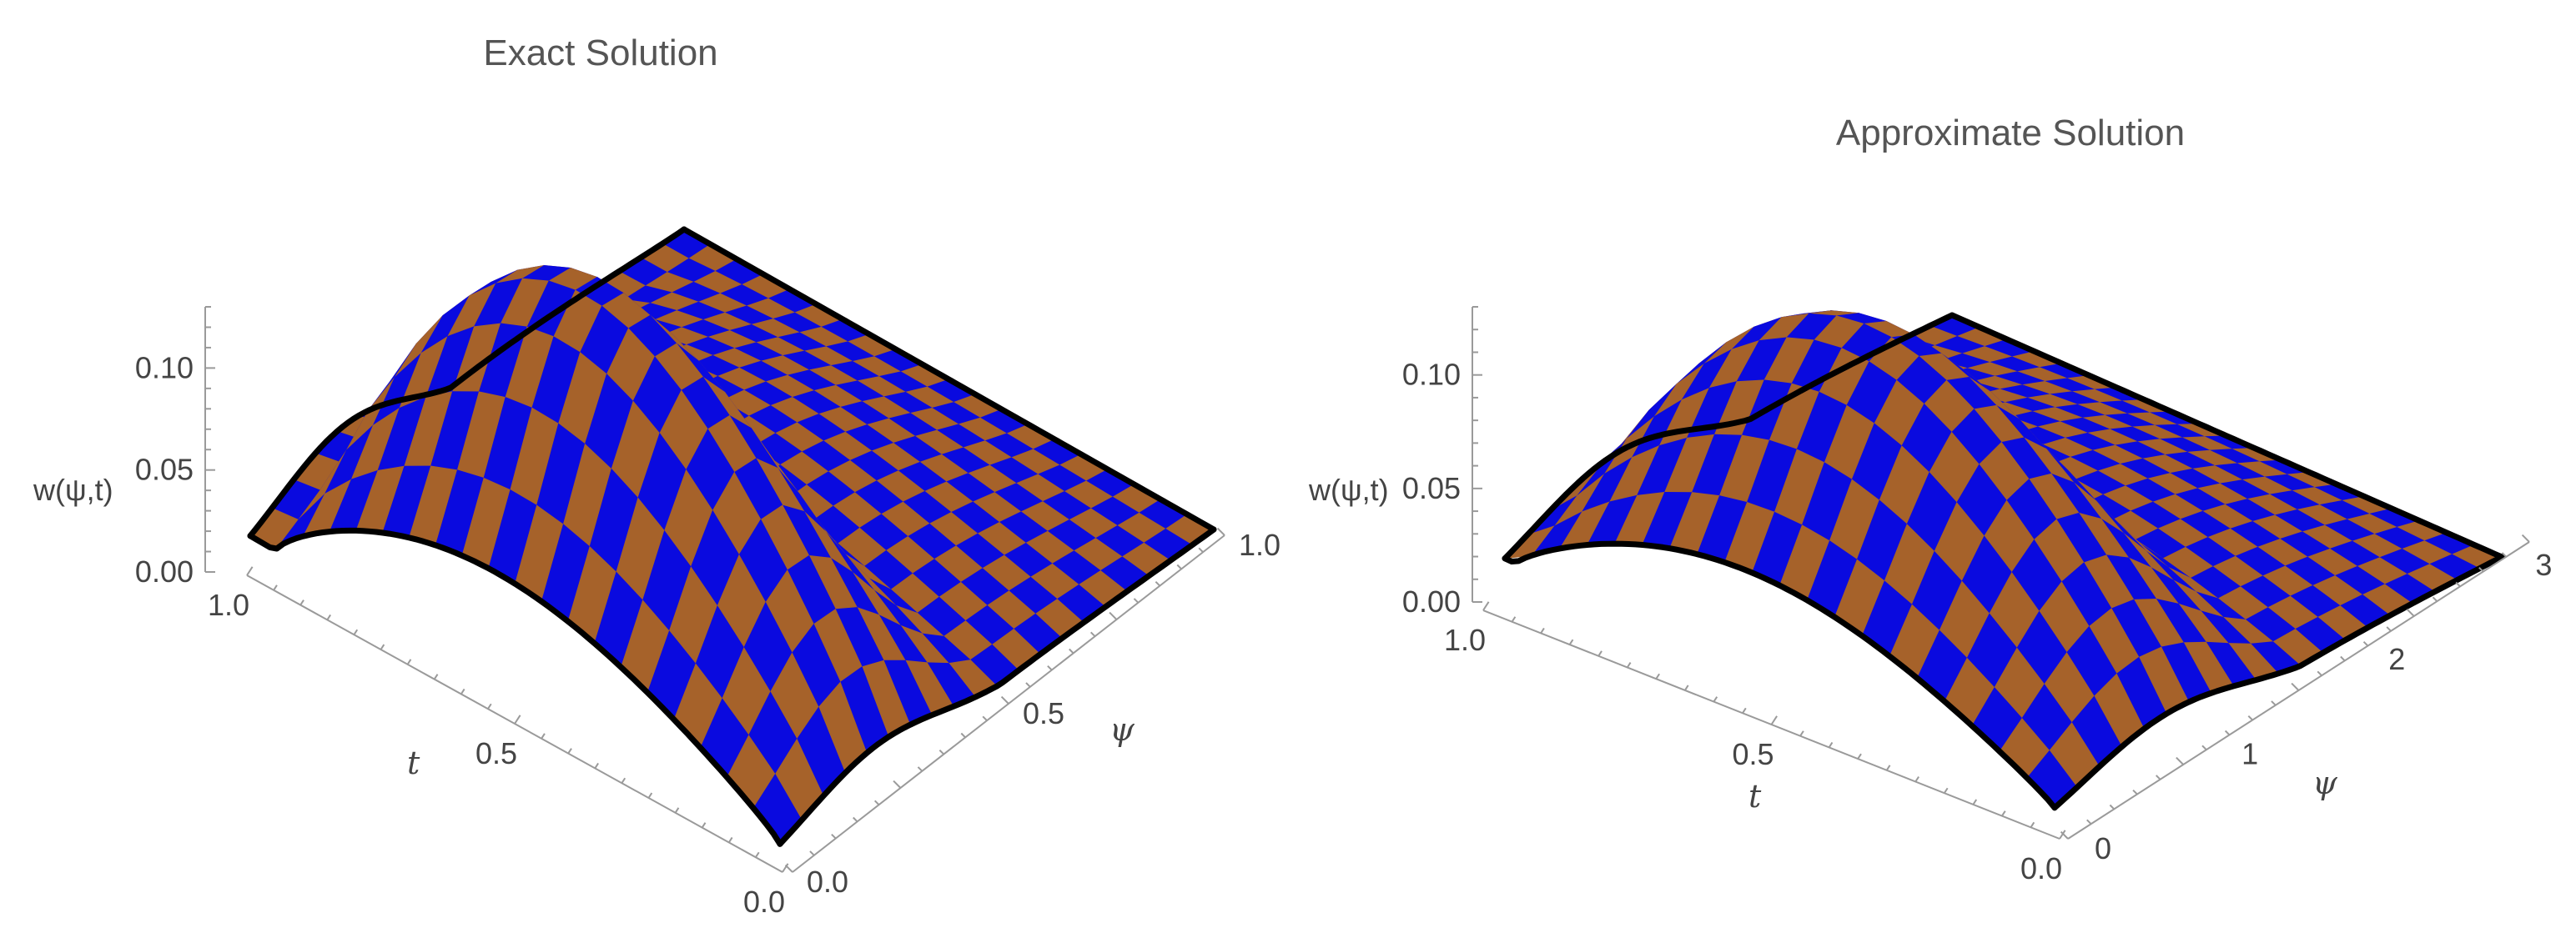  I want to click on z-tick-label: 0.00, so click(1431, 601).